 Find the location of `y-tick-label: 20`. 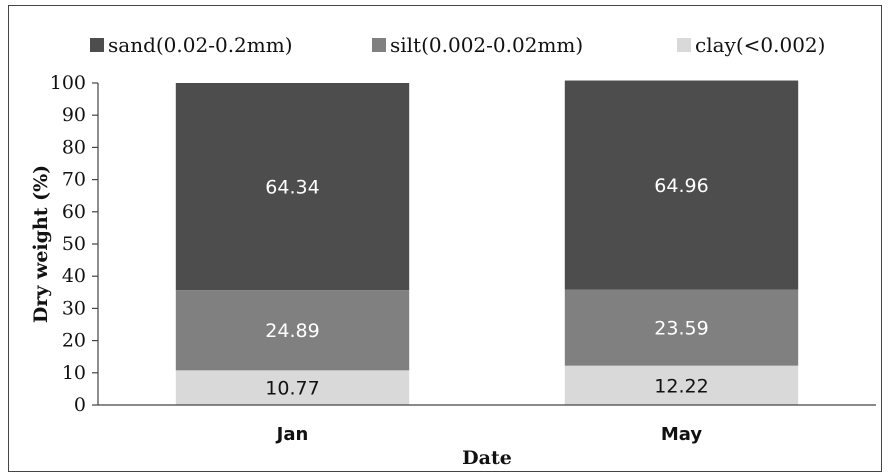

y-tick-label: 20 is located at coordinates (74, 341).